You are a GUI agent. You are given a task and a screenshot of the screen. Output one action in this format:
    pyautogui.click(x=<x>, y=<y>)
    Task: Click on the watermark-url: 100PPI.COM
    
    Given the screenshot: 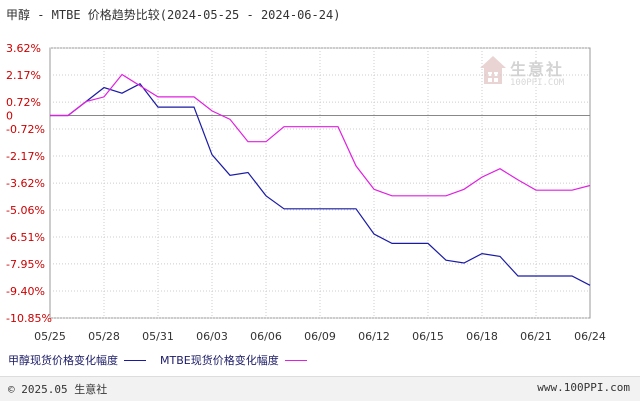 What is the action you would take?
    pyautogui.click(x=537, y=83)
    